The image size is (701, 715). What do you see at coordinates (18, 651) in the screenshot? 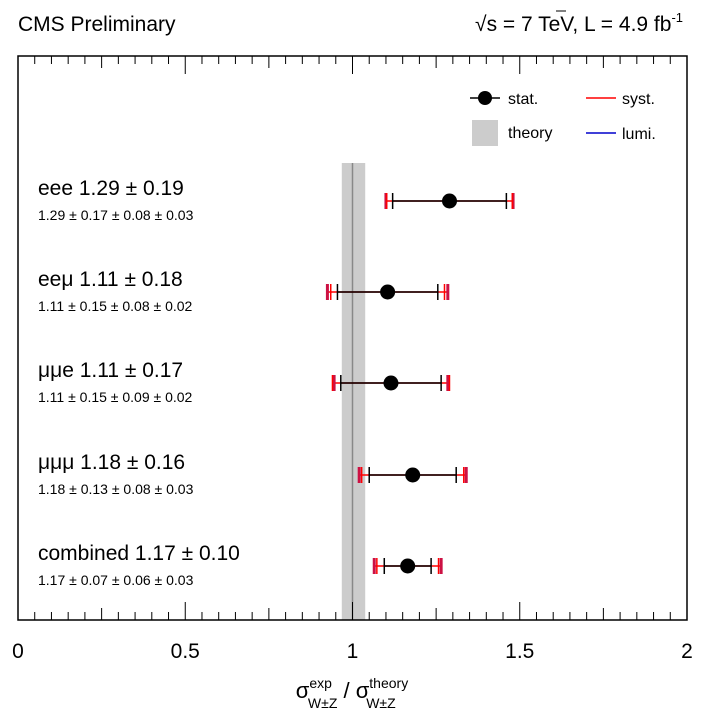
I see `x-tick-label: 0` at bounding box center [18, 651].